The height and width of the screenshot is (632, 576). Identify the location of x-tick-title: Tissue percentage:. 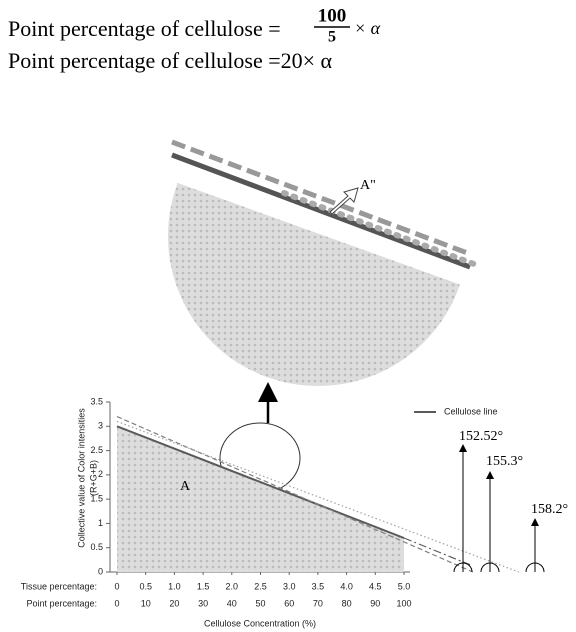
(59, 586).